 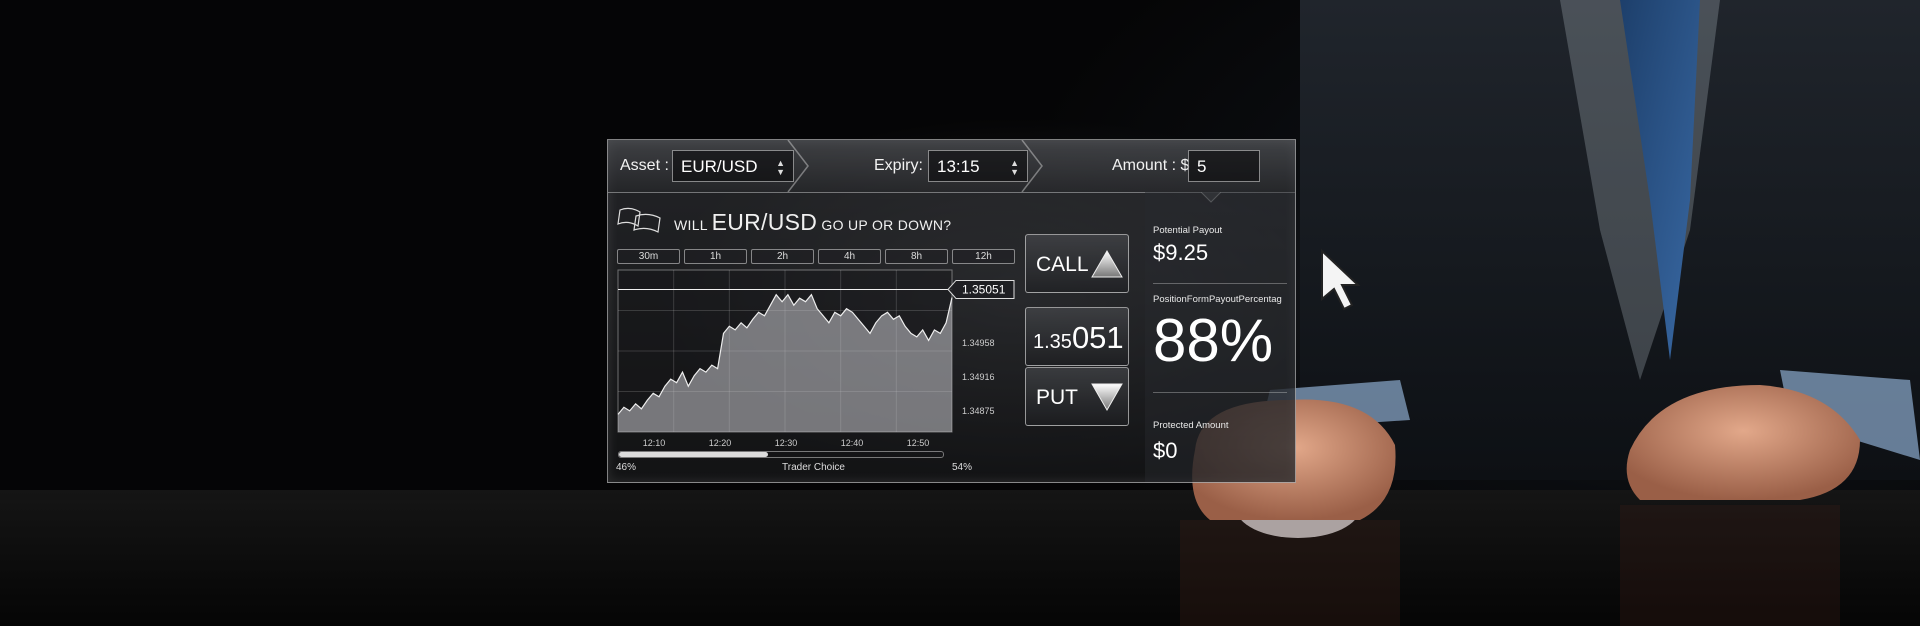 What do you see at coordinates (626, 467) in the screenshot?
I see `trader-choice-left-pct: 46%` at bounding box center [626, 467].